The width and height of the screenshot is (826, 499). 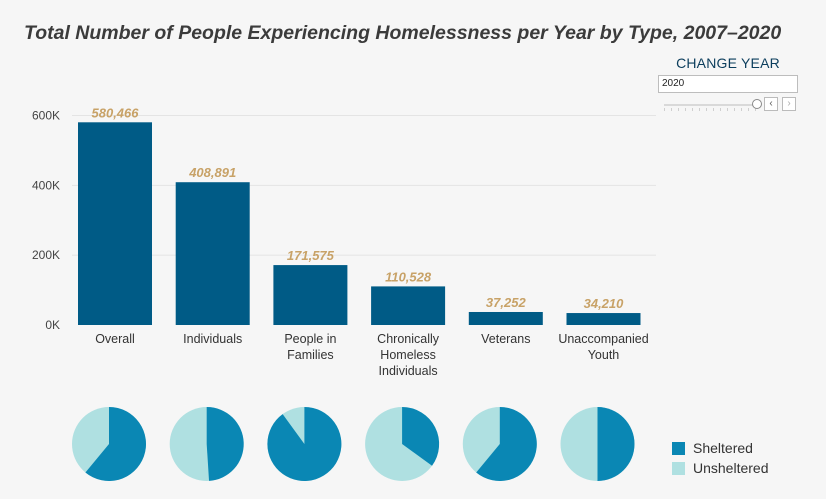 What do you see at coordinates (710, 105) in the screenshot?
I see `slider-track` at bounding box center [710, 105].